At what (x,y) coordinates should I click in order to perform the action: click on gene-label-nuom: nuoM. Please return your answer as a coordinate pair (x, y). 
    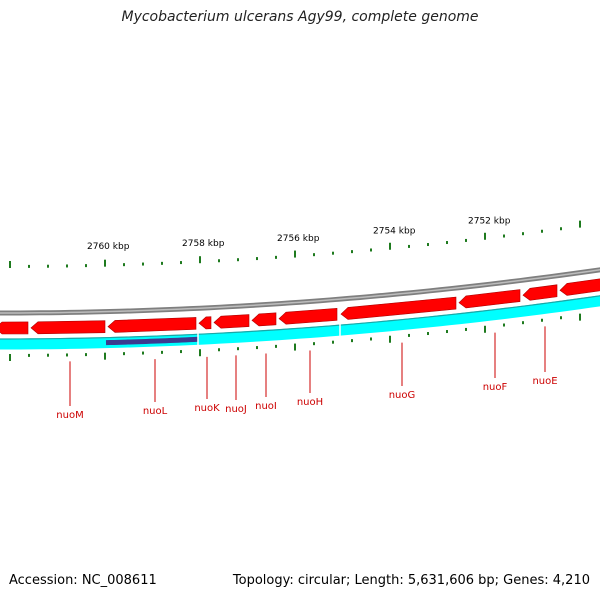
    Looking at the image, I should click on (69, 415).